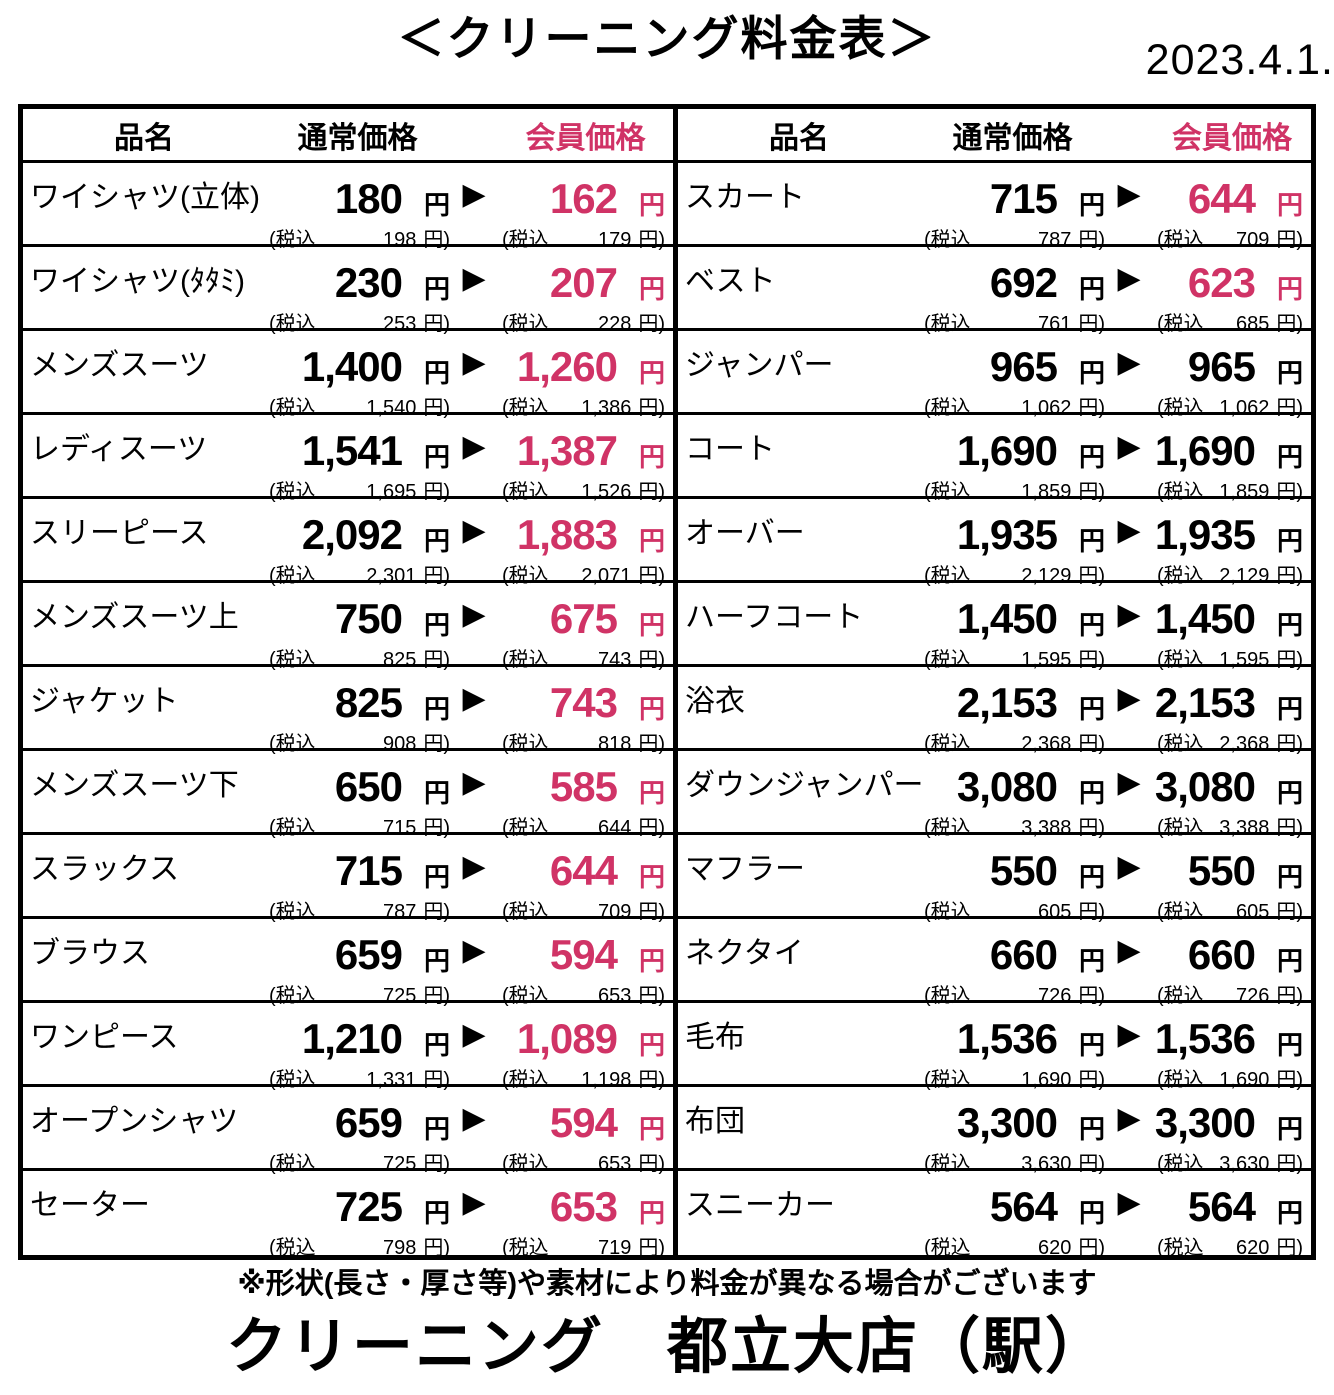 The width and height of the screenshot is (1334, 1395). What do you see at coordinates (1046, 660) in the screenshot?
I see `regular-tax-value: 1,595` at bounding box center [1046, 660].